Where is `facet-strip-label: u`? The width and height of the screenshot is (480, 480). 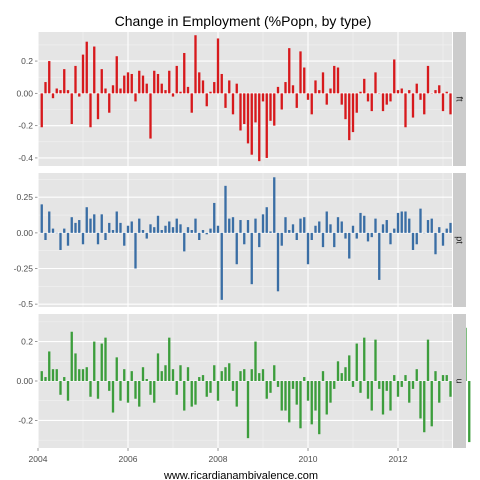 facet-strip-label: u is located at coordinates (460, 380).